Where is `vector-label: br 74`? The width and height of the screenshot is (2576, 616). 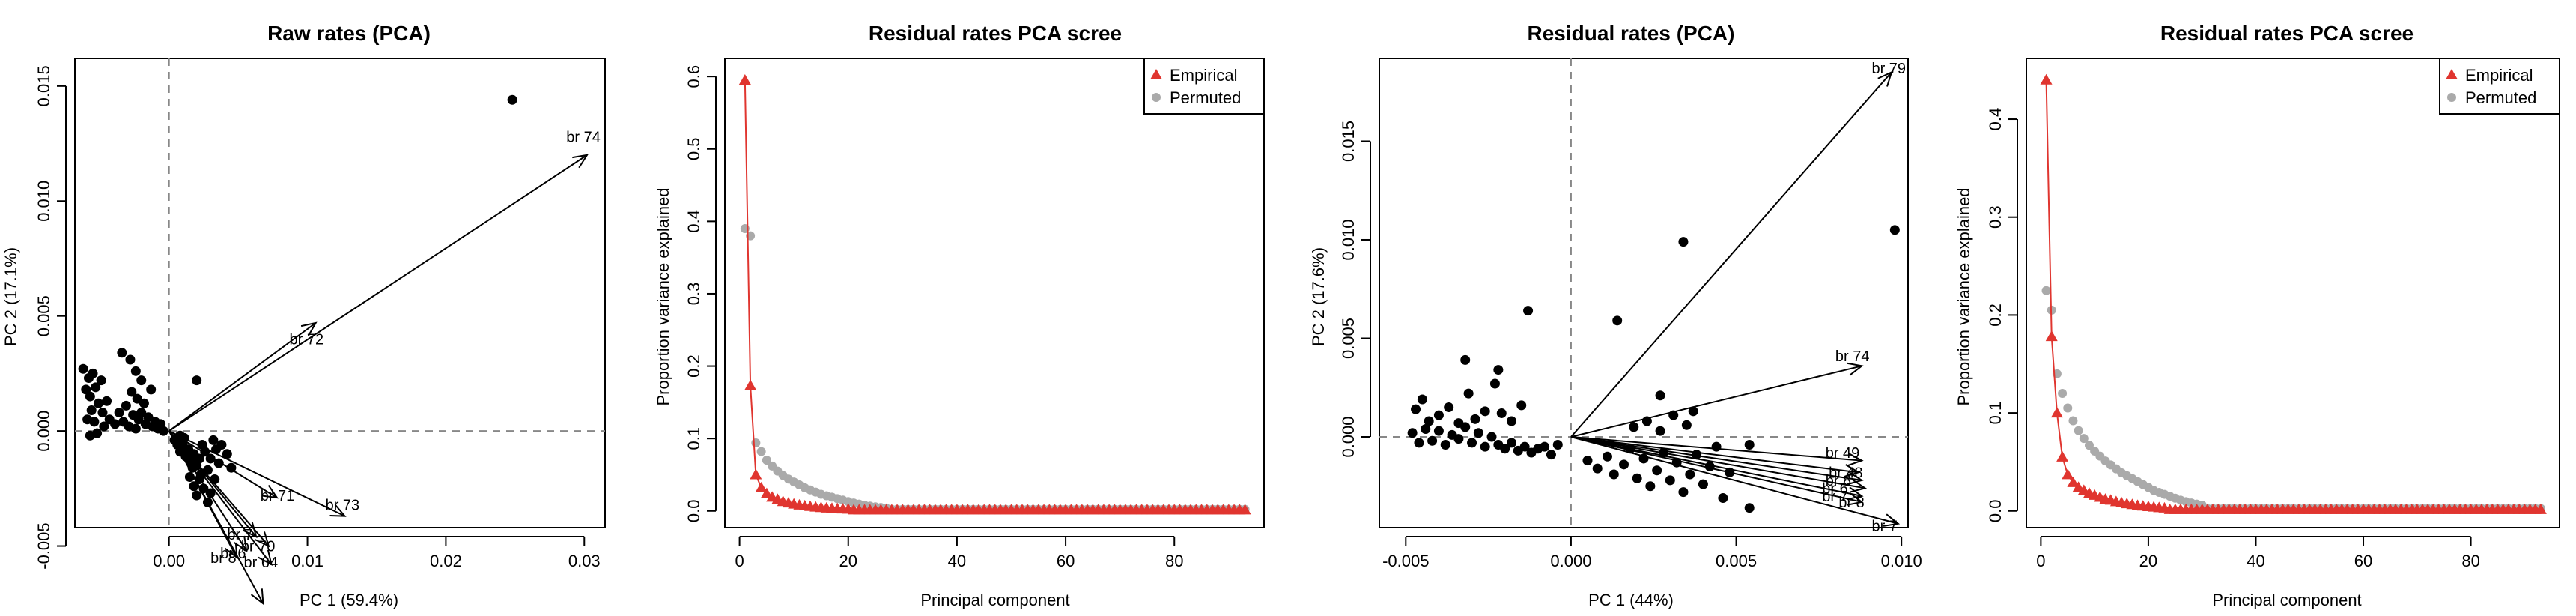 vector-label: br 74 is located at coordinates (1852, 356).